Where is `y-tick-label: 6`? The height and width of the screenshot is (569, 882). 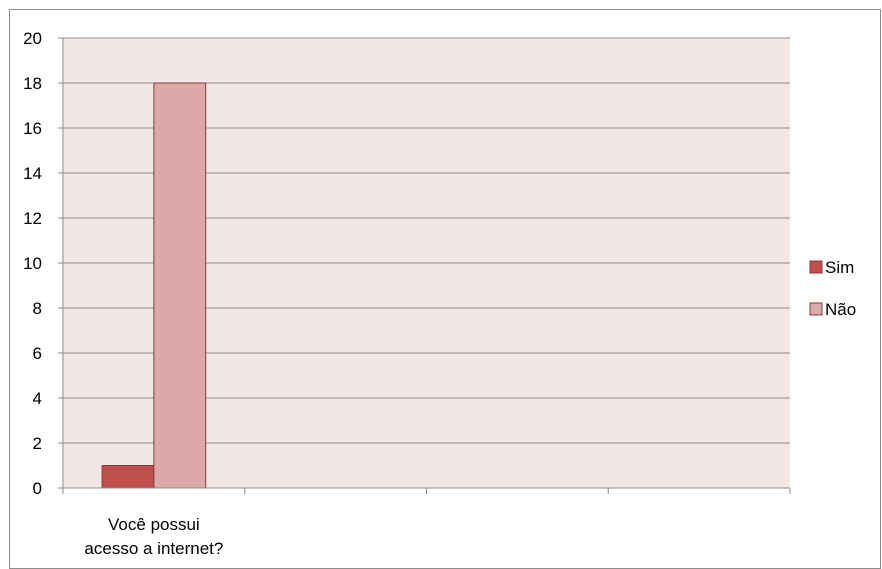
y-tick-label: 6 is located at coordinates (37, 353).